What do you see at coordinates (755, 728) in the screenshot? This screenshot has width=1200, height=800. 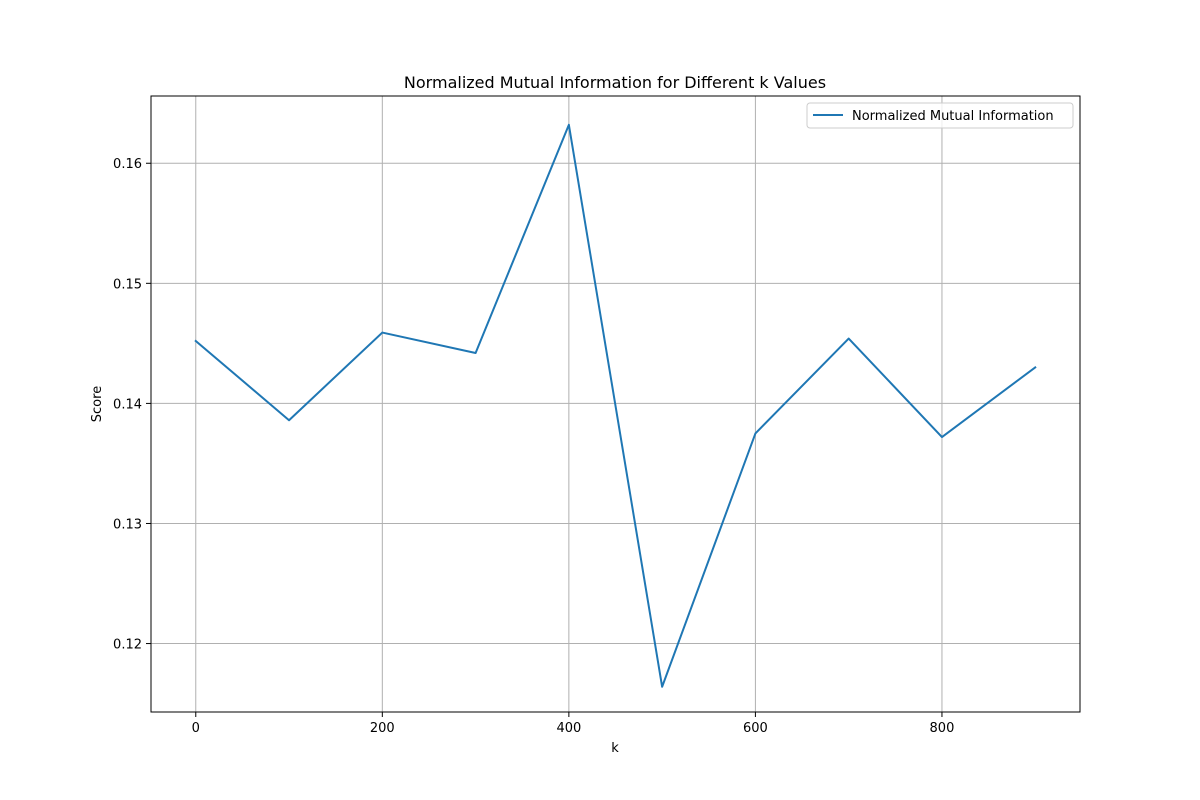 I see `x-tick-label: 600` at bounding box center [755, 728].